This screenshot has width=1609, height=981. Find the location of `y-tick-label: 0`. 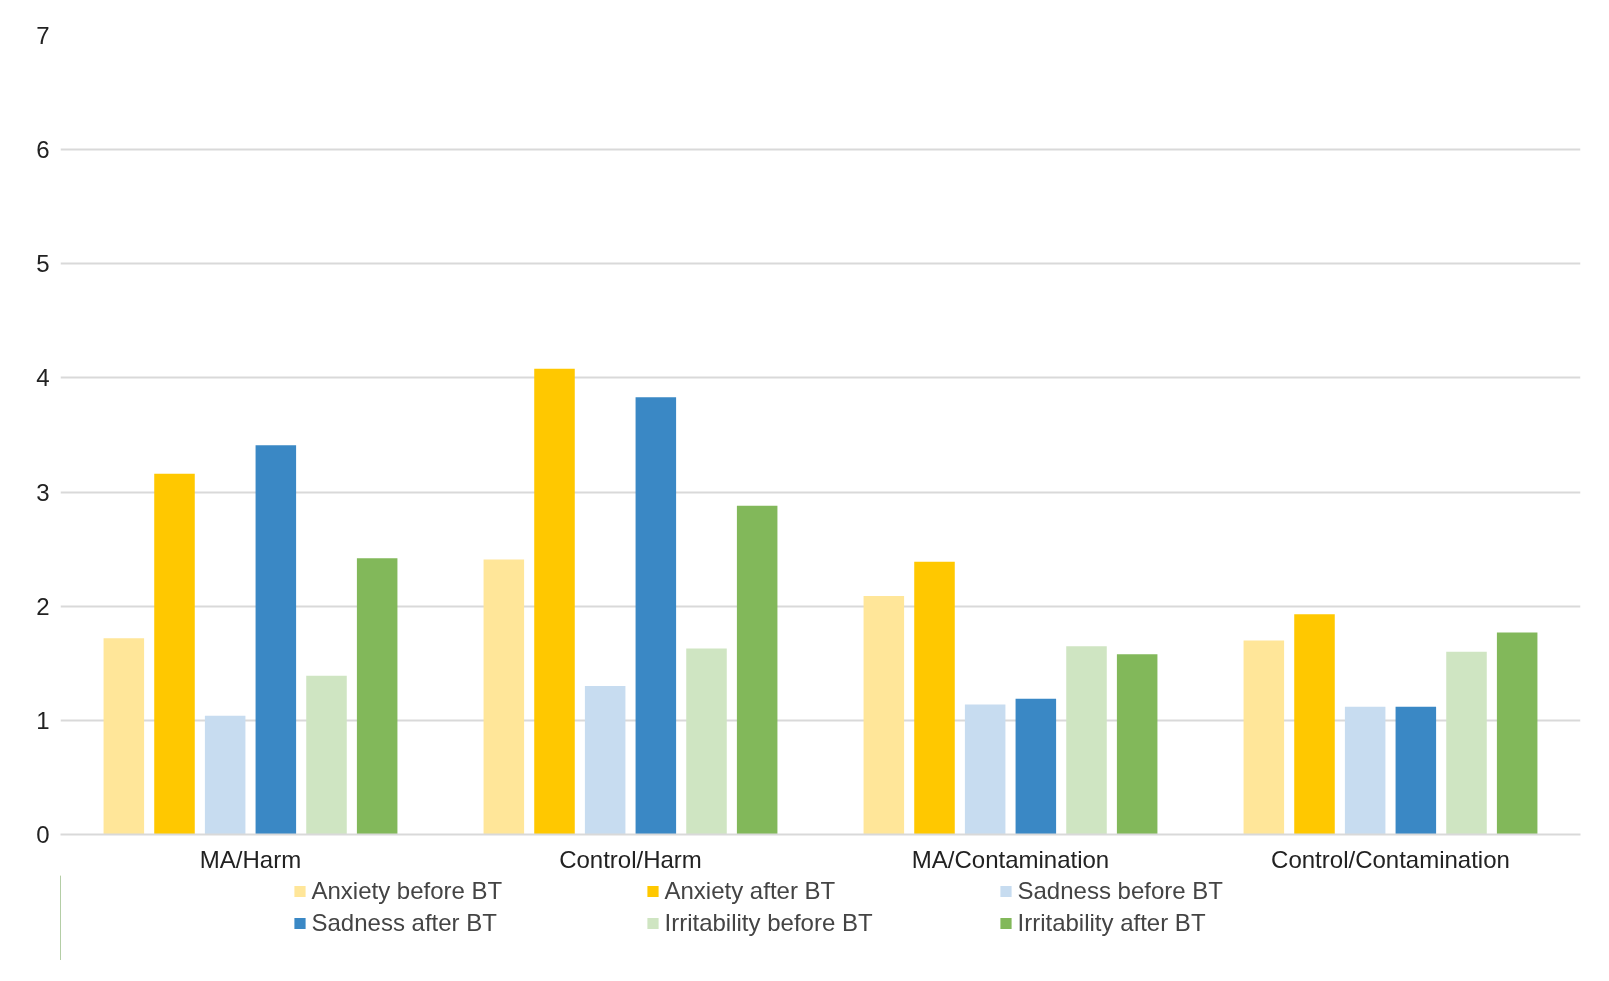

y-tick-label: 0 is located at coordinates (43, 834).